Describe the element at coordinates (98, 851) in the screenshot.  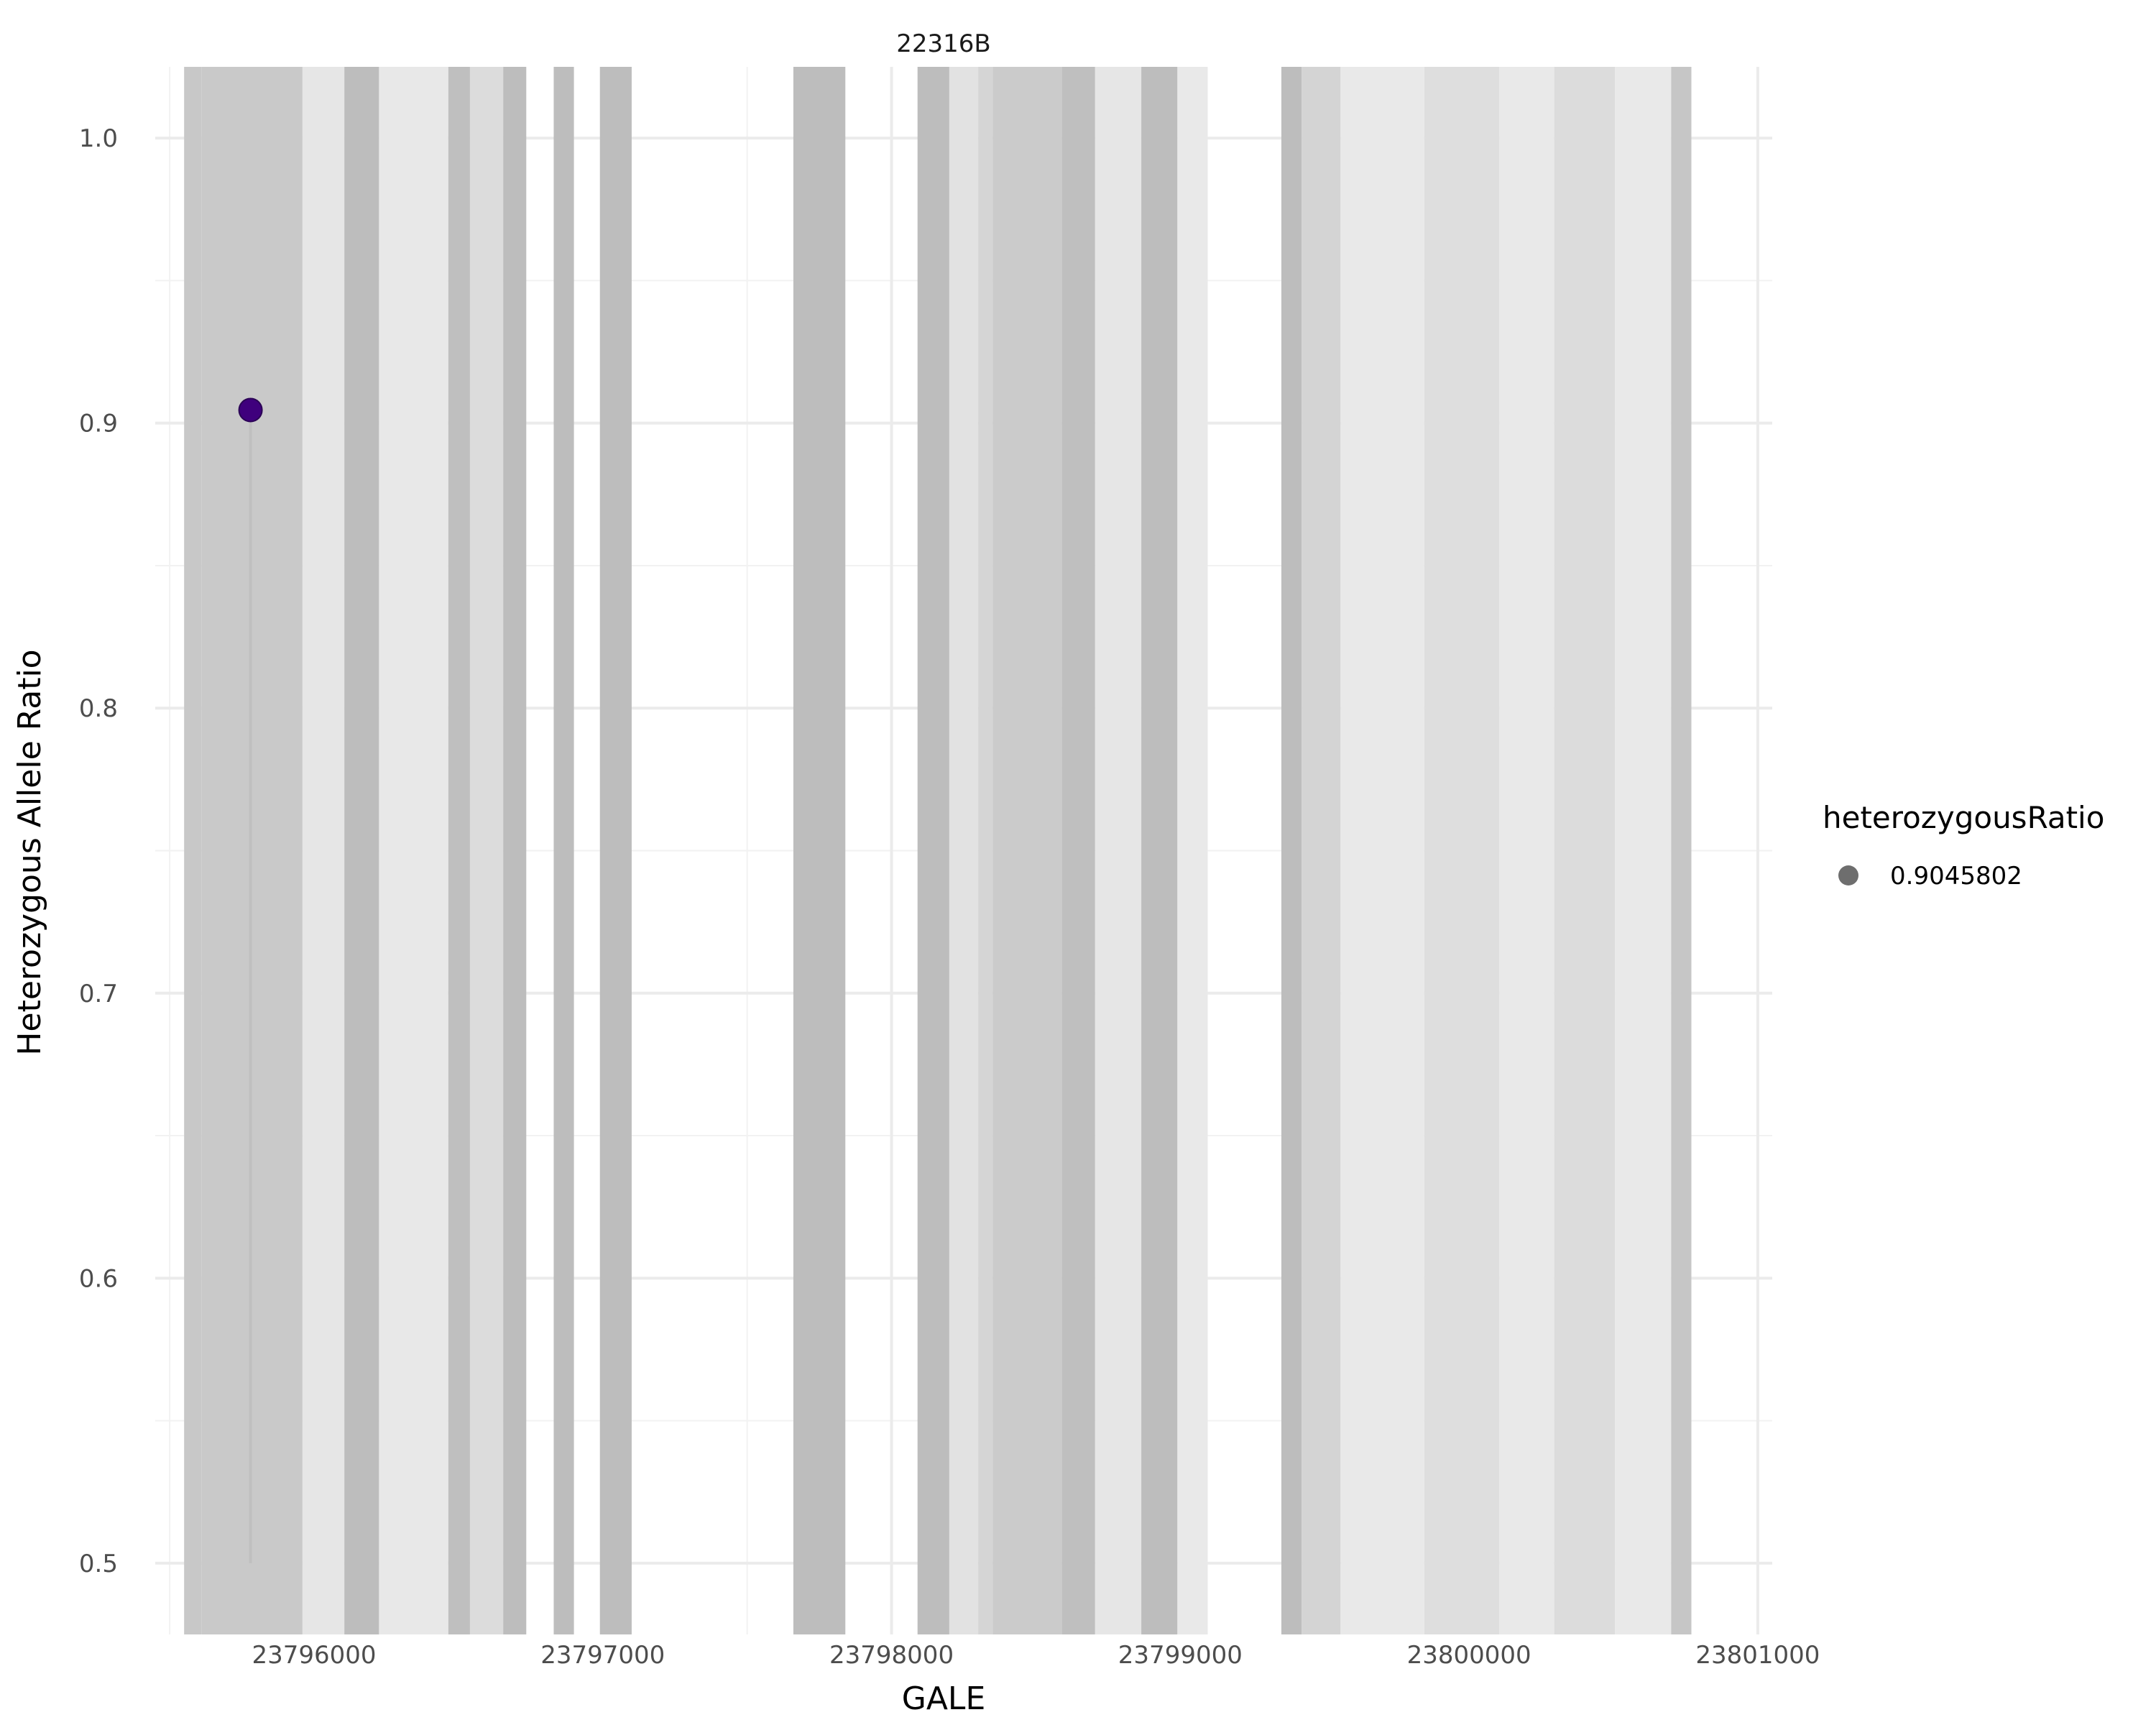
I see `y-axis-tick-labels: 0.5 0.6 0.7 0.8 0.9 1.0` at that location.